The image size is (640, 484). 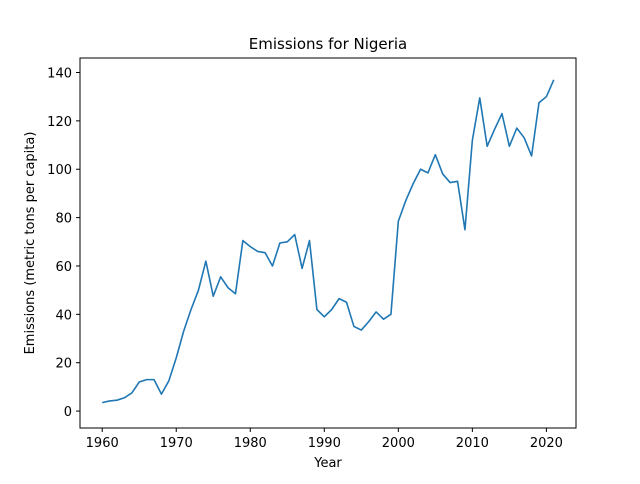 I want to click on y-tick-label: 140, so click(x=59, y=74).